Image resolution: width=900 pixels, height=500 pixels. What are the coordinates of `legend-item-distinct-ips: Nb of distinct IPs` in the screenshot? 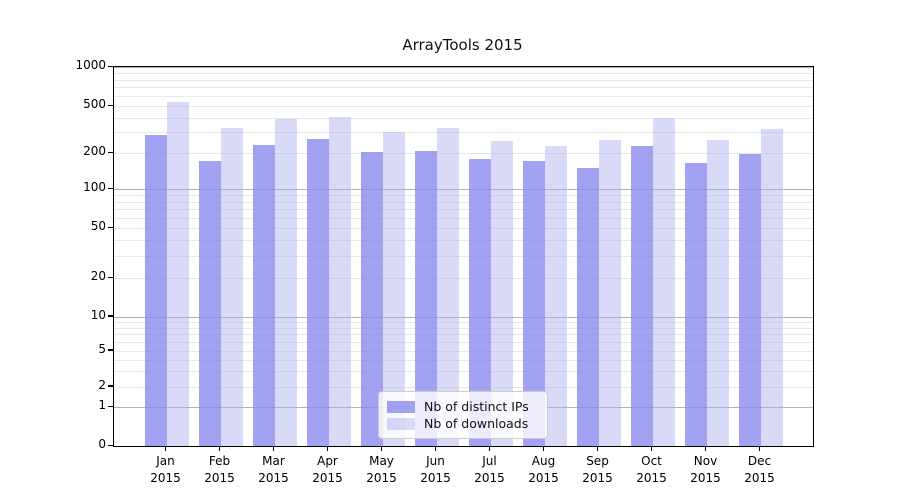 It's located at (462, 406).